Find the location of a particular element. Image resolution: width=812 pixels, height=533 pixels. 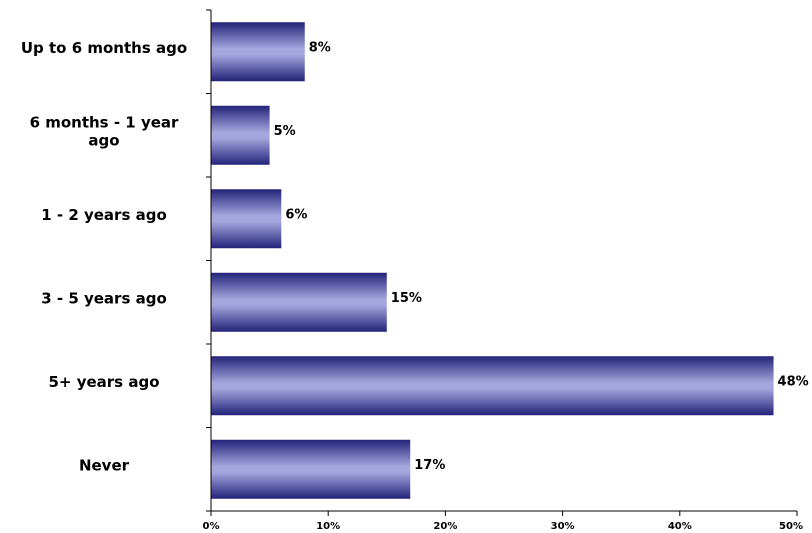

x-tick-label-0: 0% is located at coordinates (211, 526).